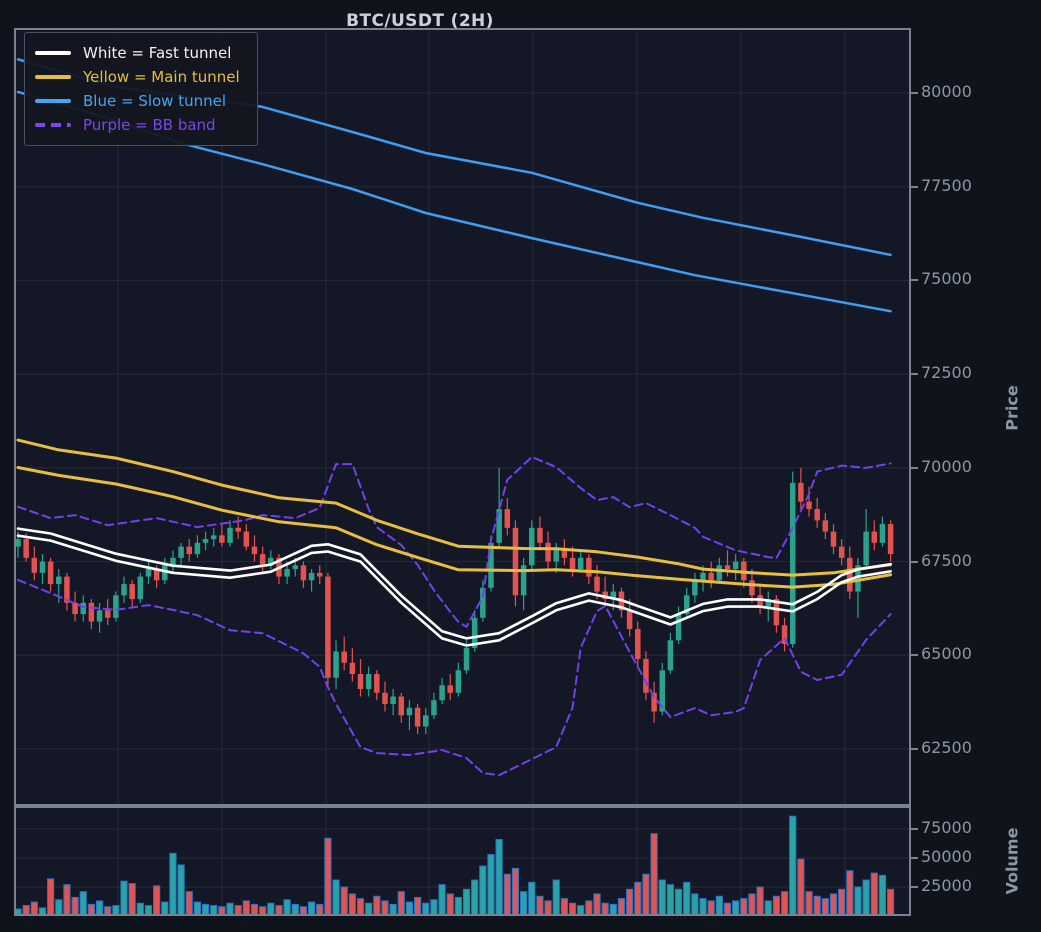 The height and width of the screenshot is (932, 1041). Describe the element at coordinates (53, 101) in the screenshot. I see `slow-tunnel-line-sample` at that location.